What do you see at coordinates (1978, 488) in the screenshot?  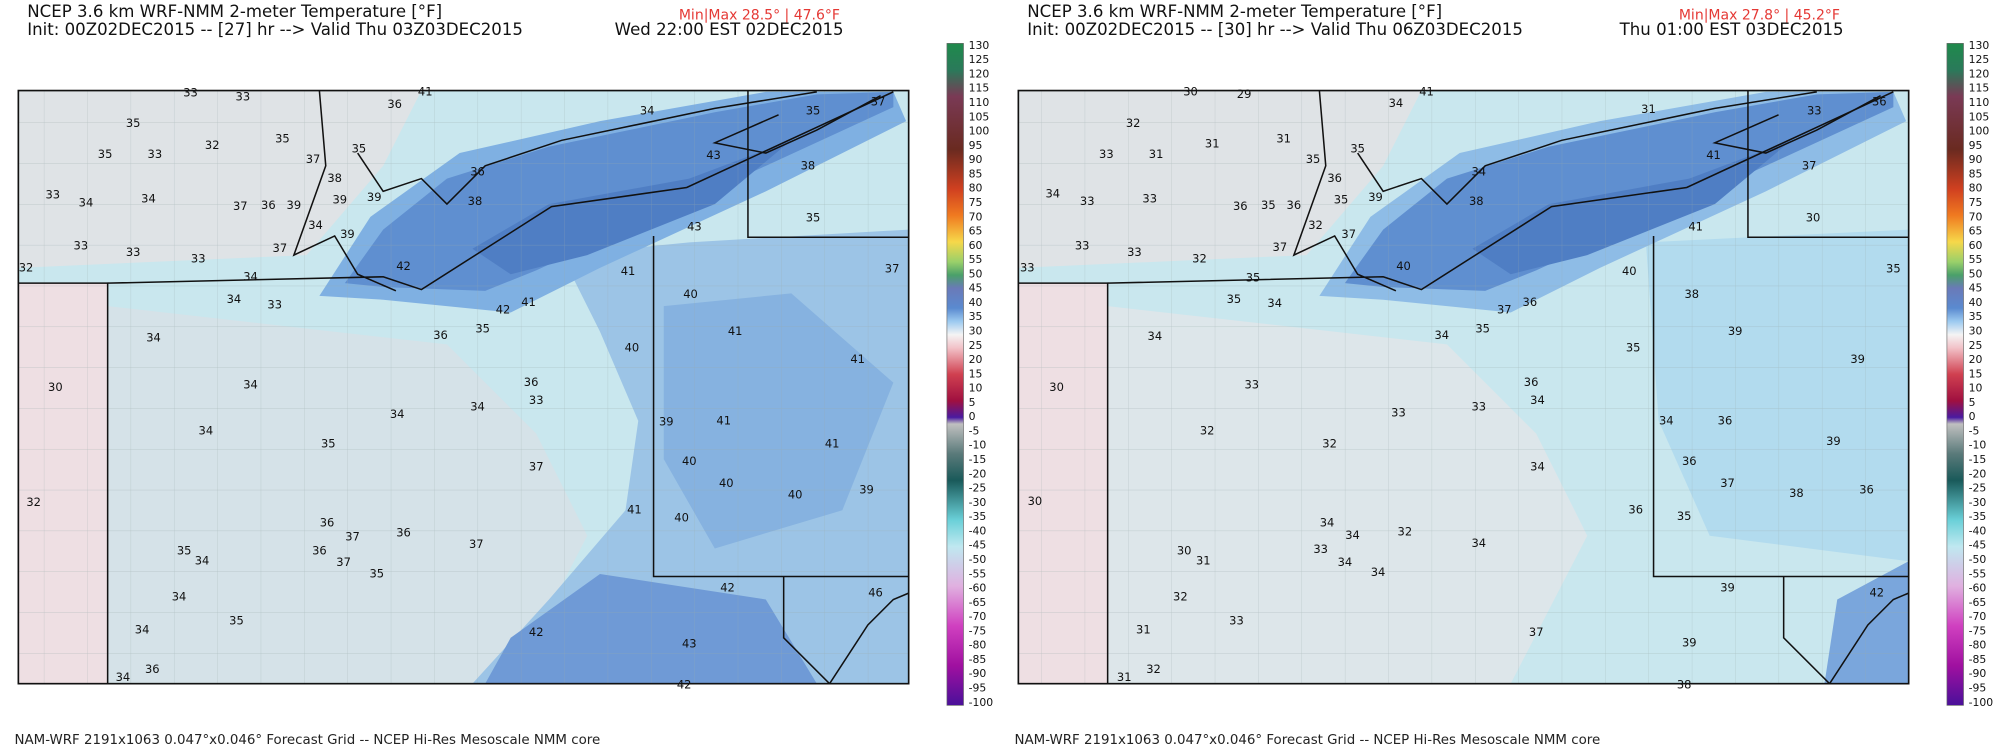 I see `colorbar-label: -25` at bounding box center [1978, 488].